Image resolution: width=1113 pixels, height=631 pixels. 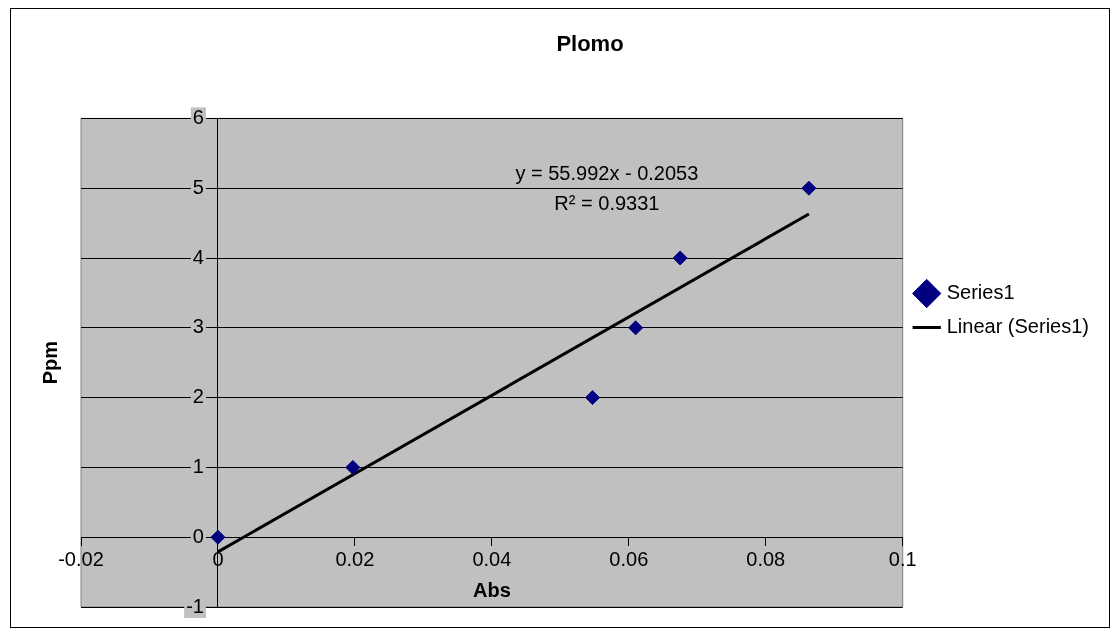 I want to click on x-axis-title: Abs, so click(x=491, y=589).